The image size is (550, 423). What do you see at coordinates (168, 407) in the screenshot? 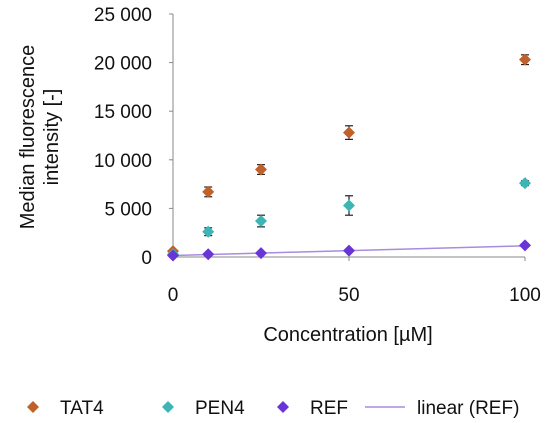
I see `legend-marker-pen4` at bounding box center [168, 407].